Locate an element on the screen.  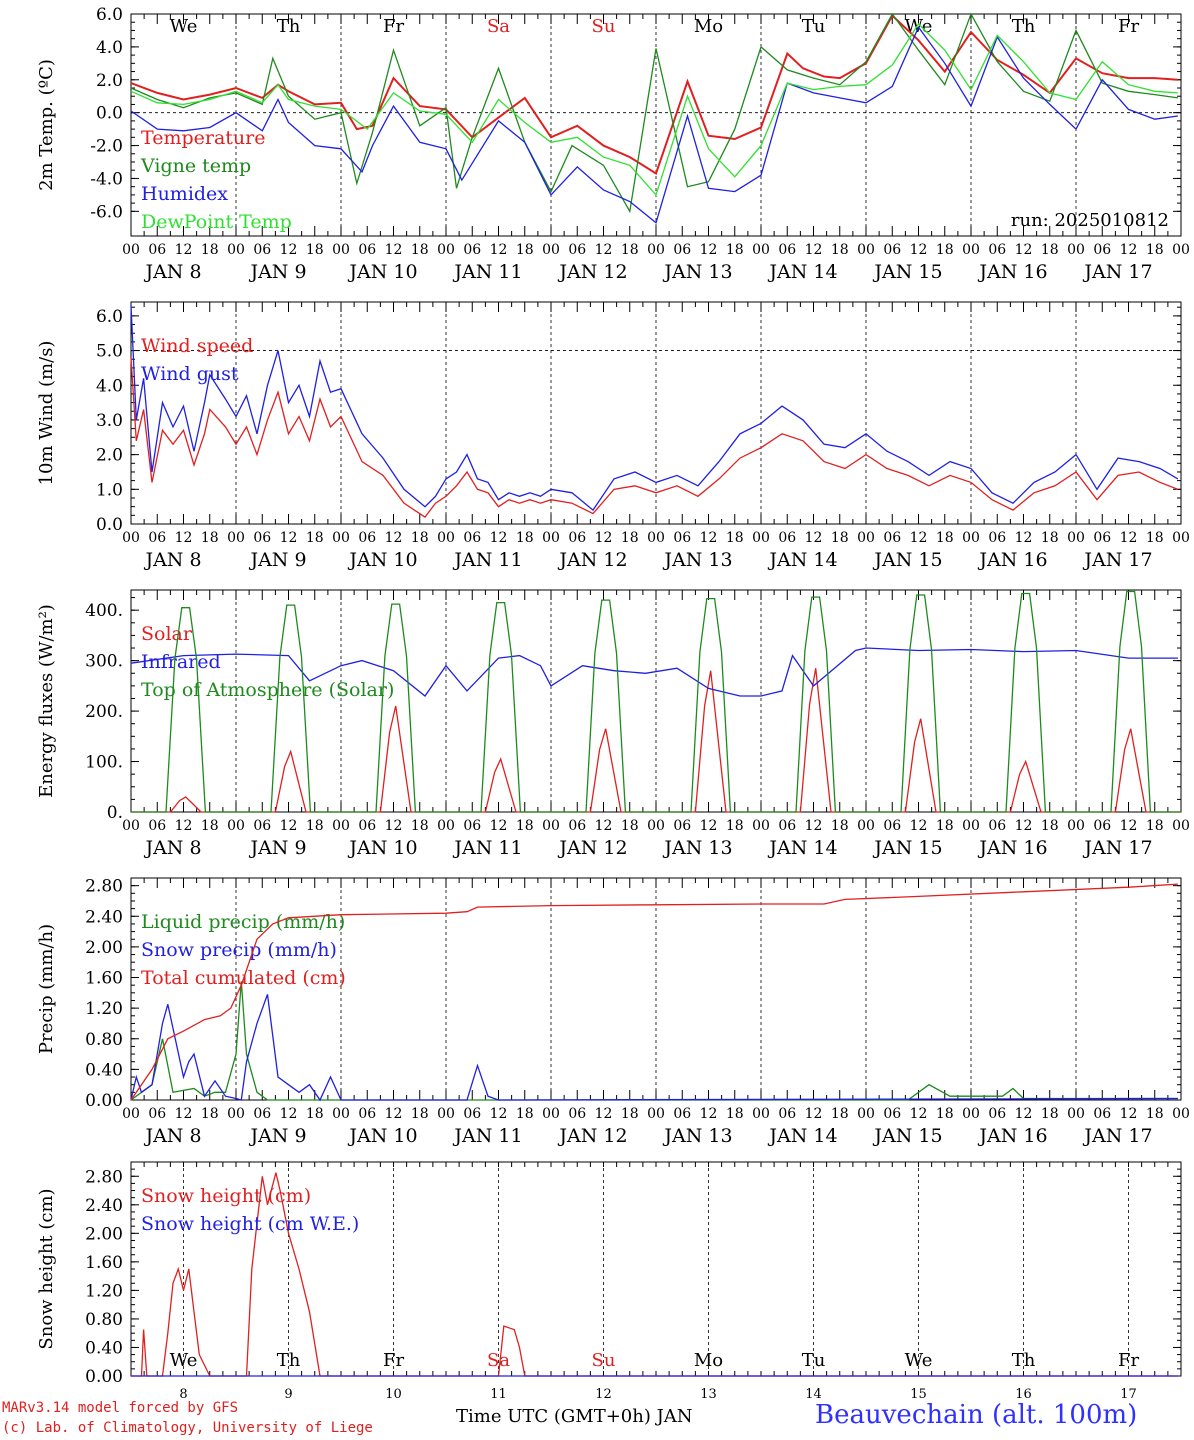
day-number-label: 12 is located at coordinates (603, 1394).